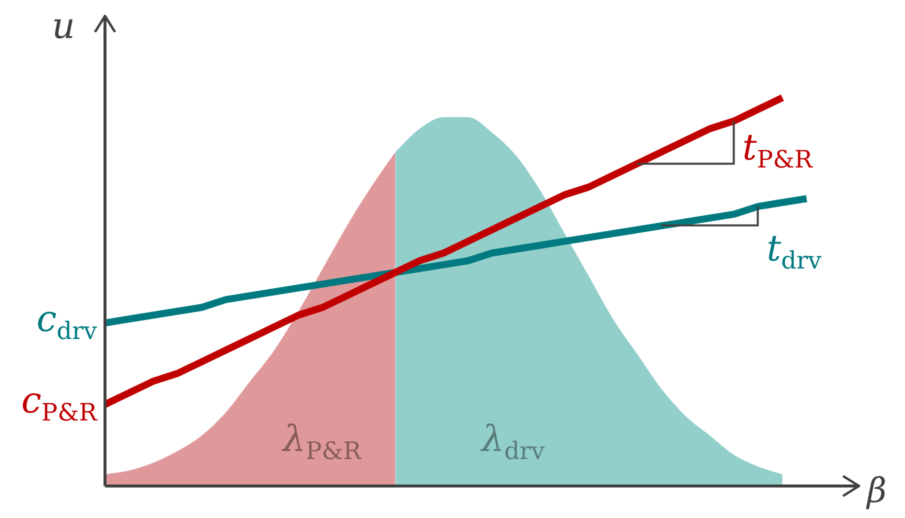  What do you see at coordinates (876, 491) in the screenshot?
I see `x-axis-title: β` at bounding box center [876, 491].